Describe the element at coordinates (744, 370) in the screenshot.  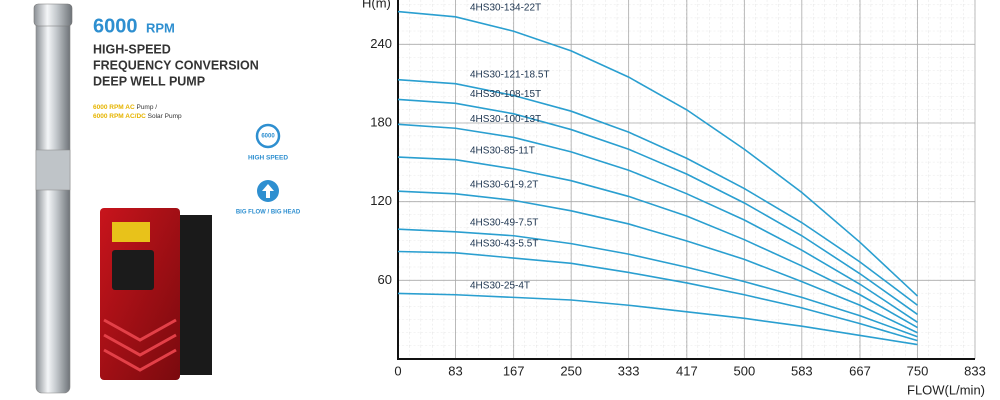
I see `x-tick-label: 500` at that location.